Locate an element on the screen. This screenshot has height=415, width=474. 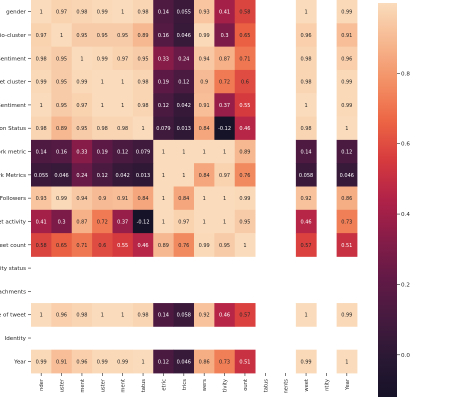
colorbar-tick-label: 0.8 is located at coordinates (405, 74).